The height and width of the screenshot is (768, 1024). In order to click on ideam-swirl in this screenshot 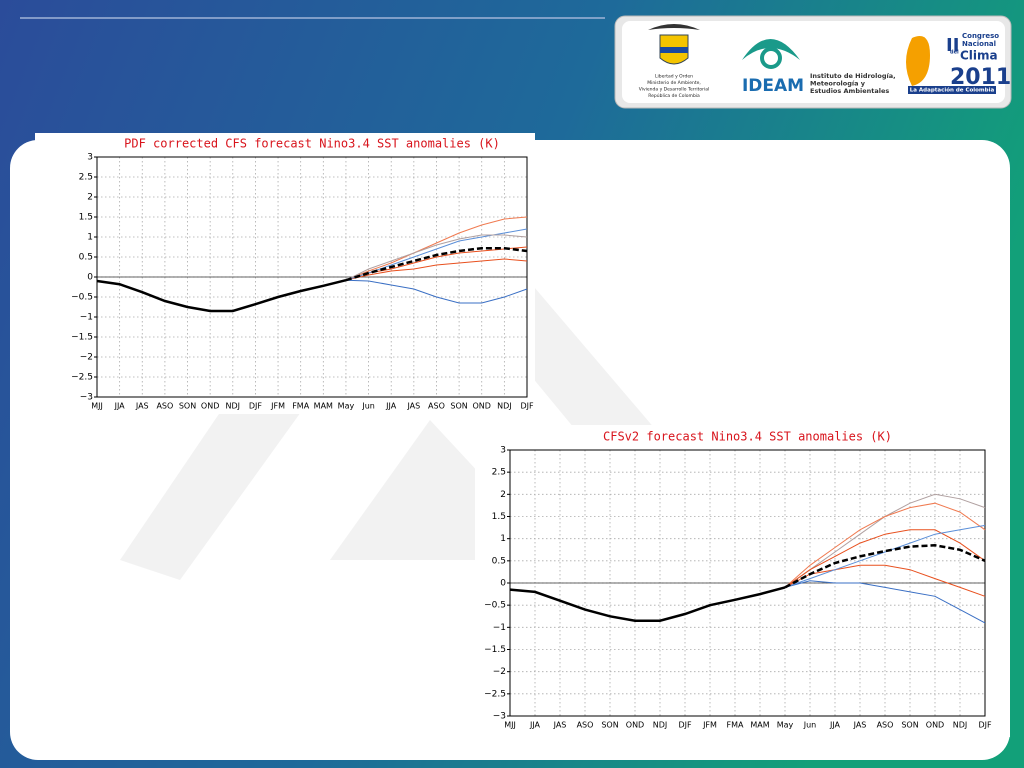, I will do `click(771, 58)`.